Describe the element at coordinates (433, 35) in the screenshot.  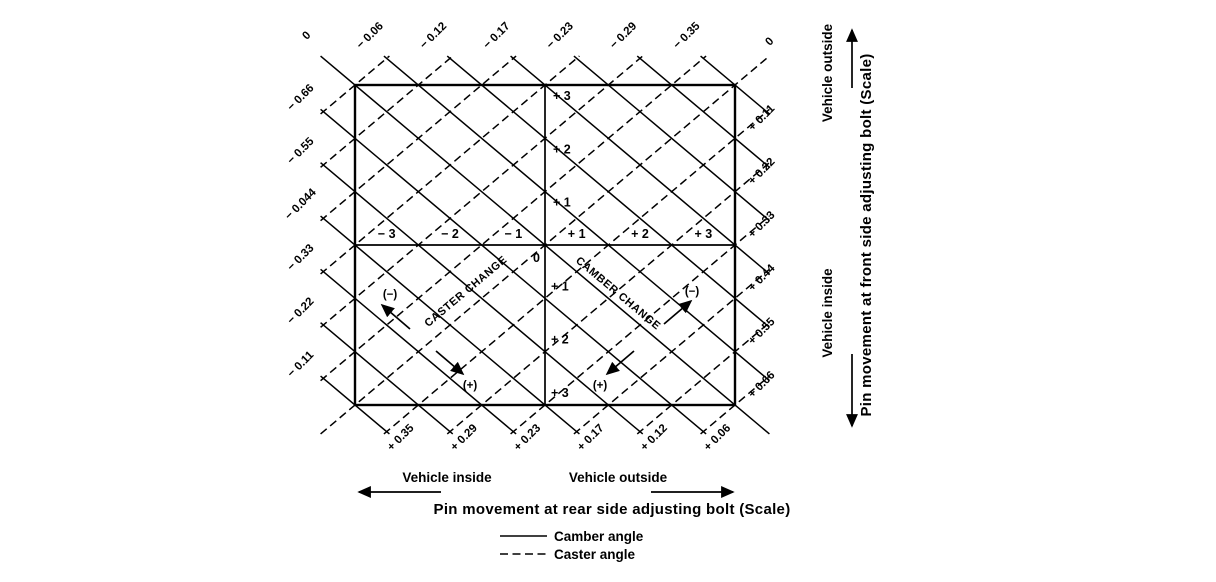
I see `camber-top-label: − 0.12` at that location.